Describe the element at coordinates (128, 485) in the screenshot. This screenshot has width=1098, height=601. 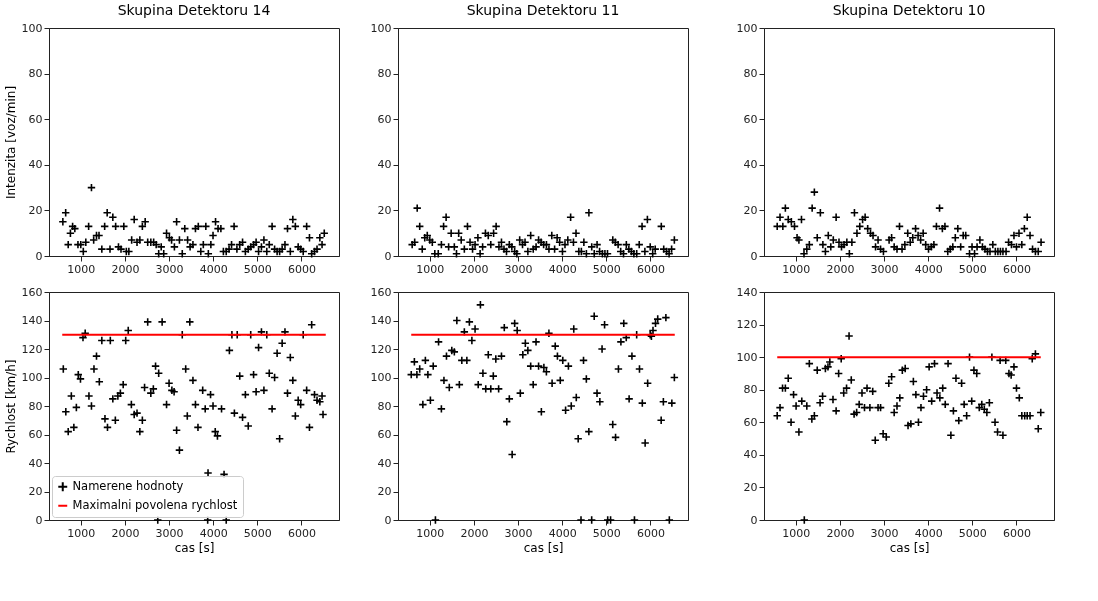
I see `legend-label: Namerene hodnoty` at that location.